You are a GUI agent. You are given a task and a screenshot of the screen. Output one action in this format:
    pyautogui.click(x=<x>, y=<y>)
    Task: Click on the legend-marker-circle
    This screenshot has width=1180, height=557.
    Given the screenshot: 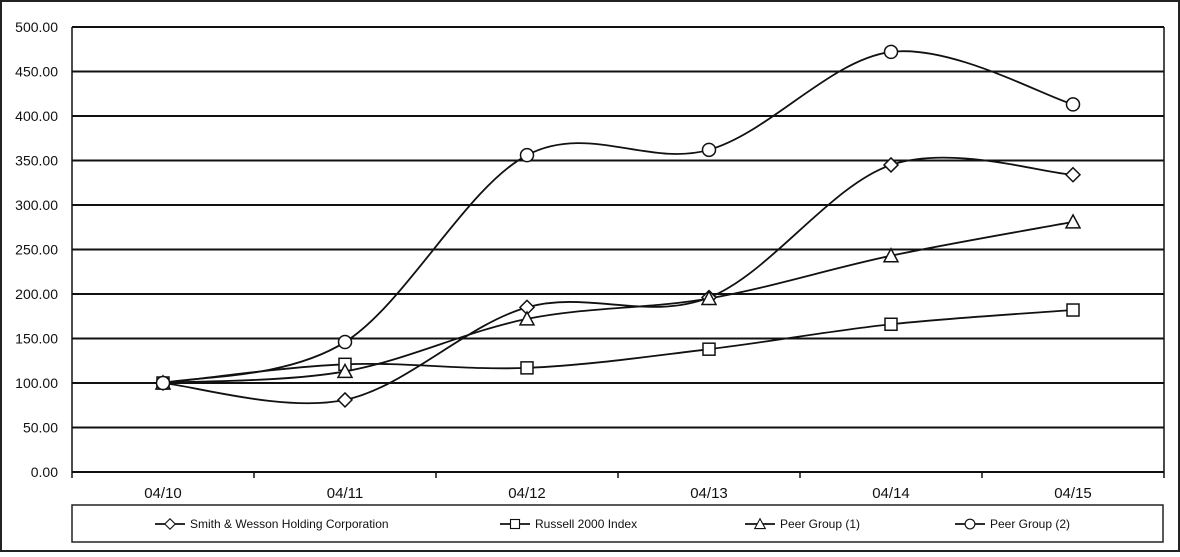 What is the action you would take?
    pyautogui.click(x=970, y=524)
    